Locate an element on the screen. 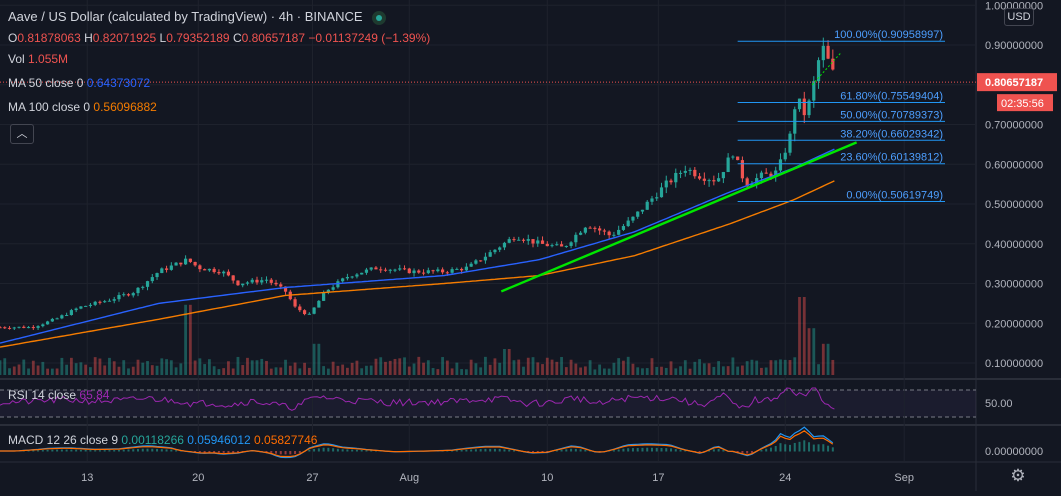 The image size is (1061, 496). price-tick-label: 0.20000000 is located at coordinates (1014, 324).